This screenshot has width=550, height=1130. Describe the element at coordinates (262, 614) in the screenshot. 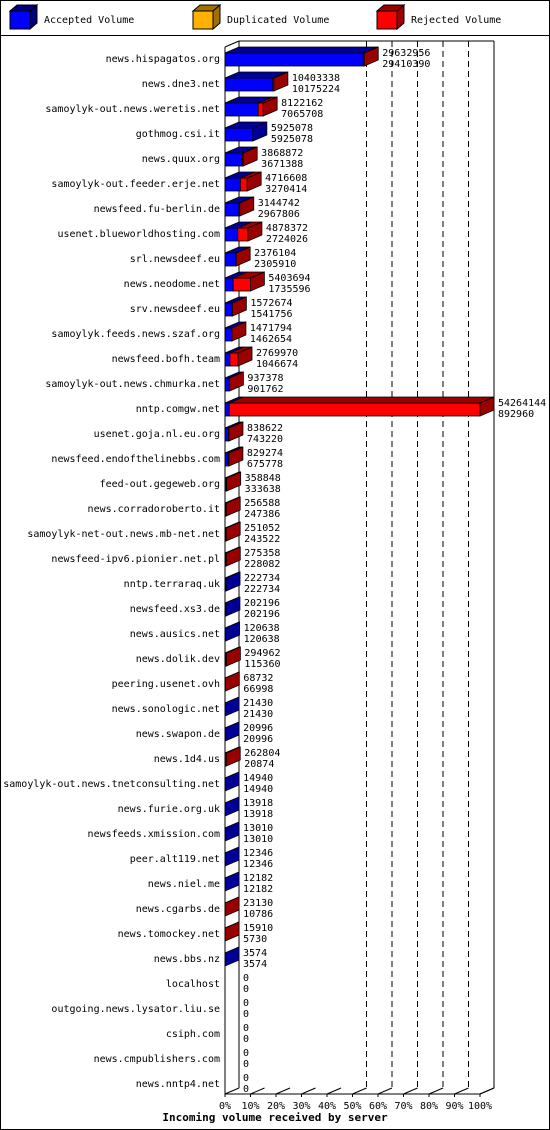

I see `accepted-value-label: 202196` at that location.